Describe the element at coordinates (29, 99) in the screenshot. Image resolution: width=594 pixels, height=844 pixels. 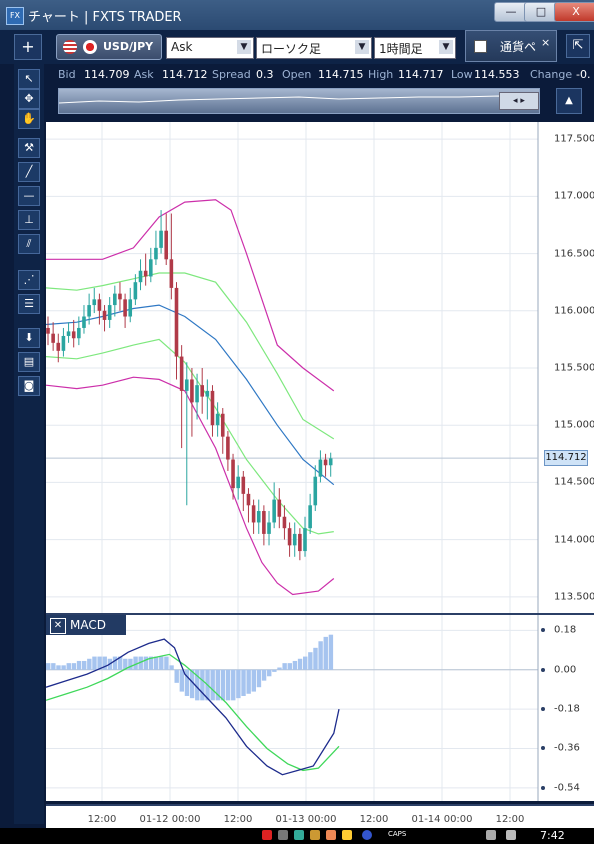
I see `crosshair-pointer-icon: ✥` at that location.